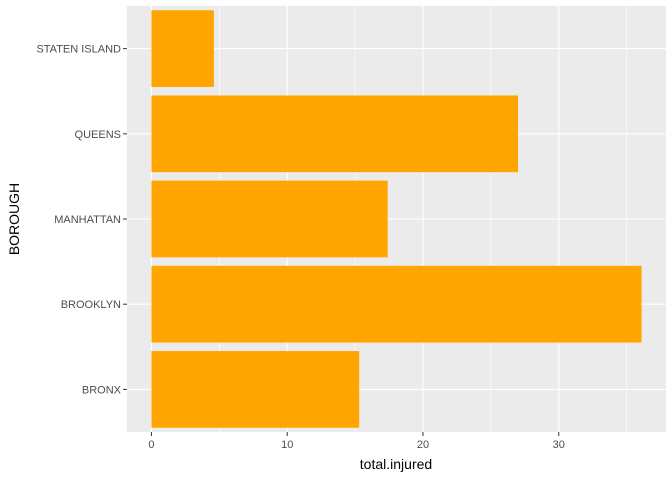  I want to click on x-tick-label: 0, so click(151, 445).